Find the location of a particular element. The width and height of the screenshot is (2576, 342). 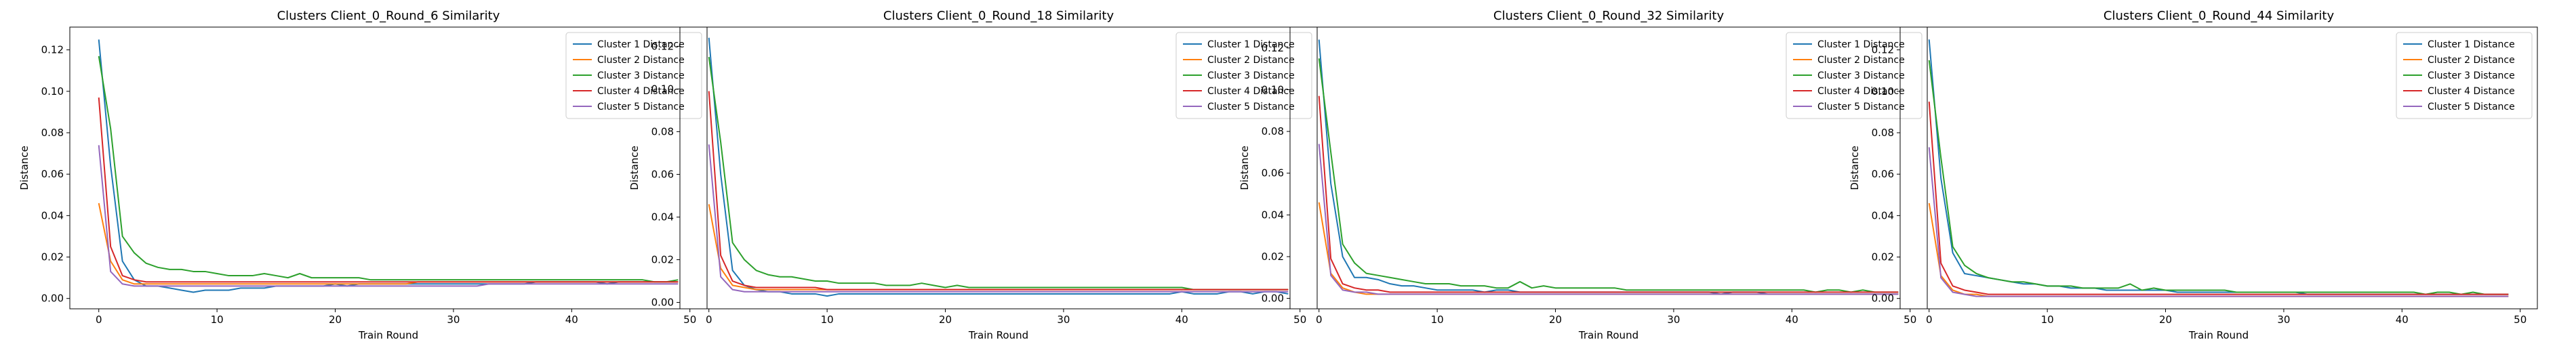

chart-title: Clusters Client_0_Round_32 Similarity is located at coordinates (1609, 16).